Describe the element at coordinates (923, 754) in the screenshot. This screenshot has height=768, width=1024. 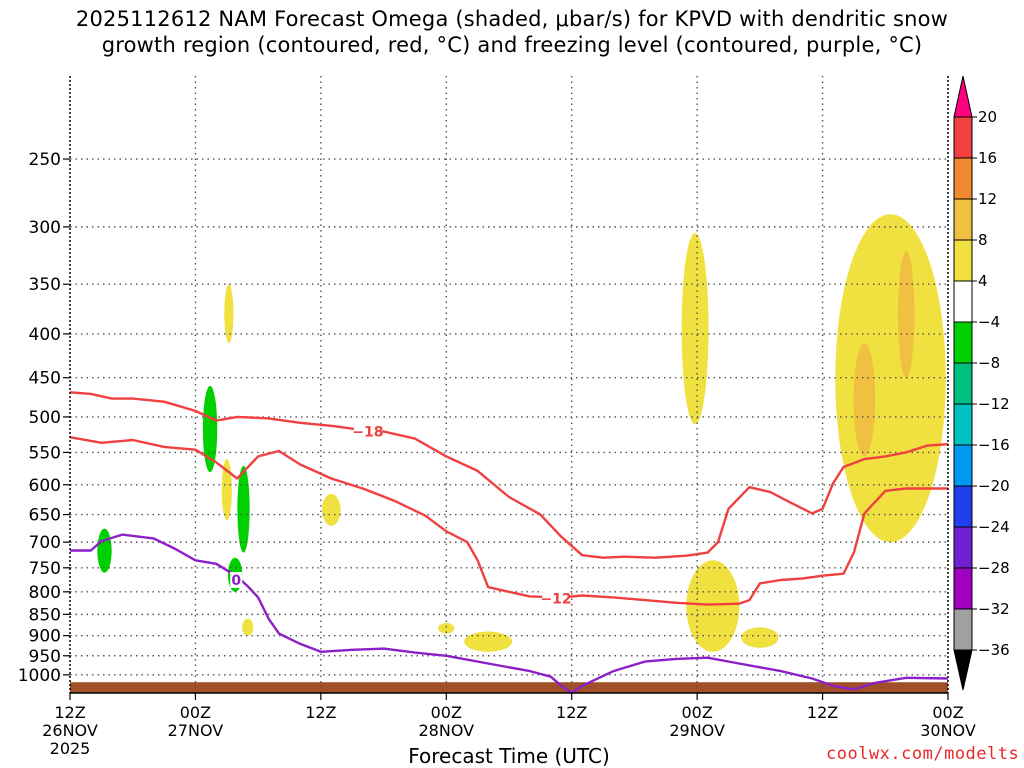
I see `credit-text: coolwx.com/modelts` at that location.